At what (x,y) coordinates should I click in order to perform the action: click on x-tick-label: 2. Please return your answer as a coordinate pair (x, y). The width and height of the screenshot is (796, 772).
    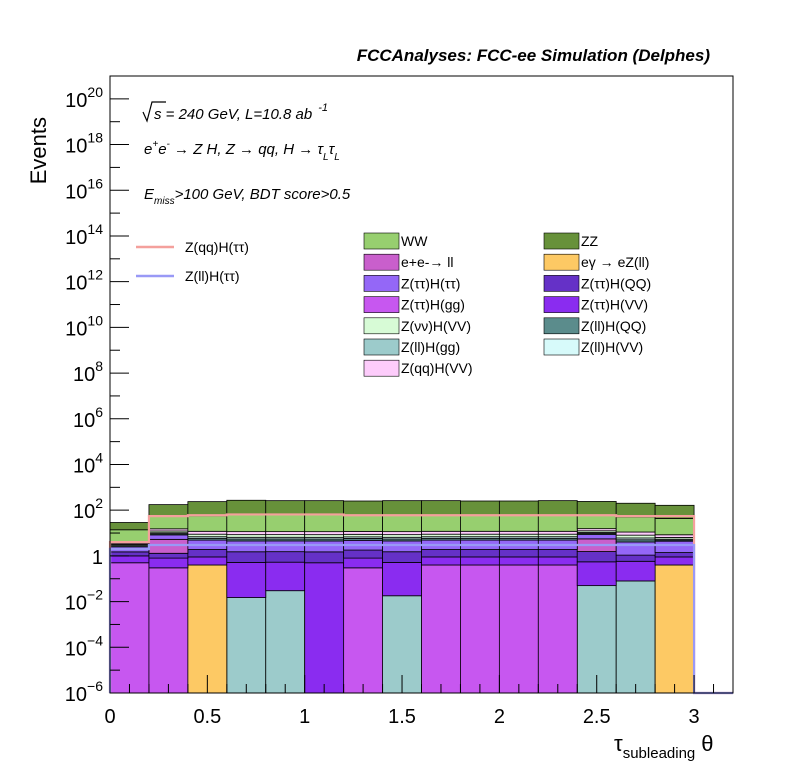
    Looking at the image, I should click on (499, 717).